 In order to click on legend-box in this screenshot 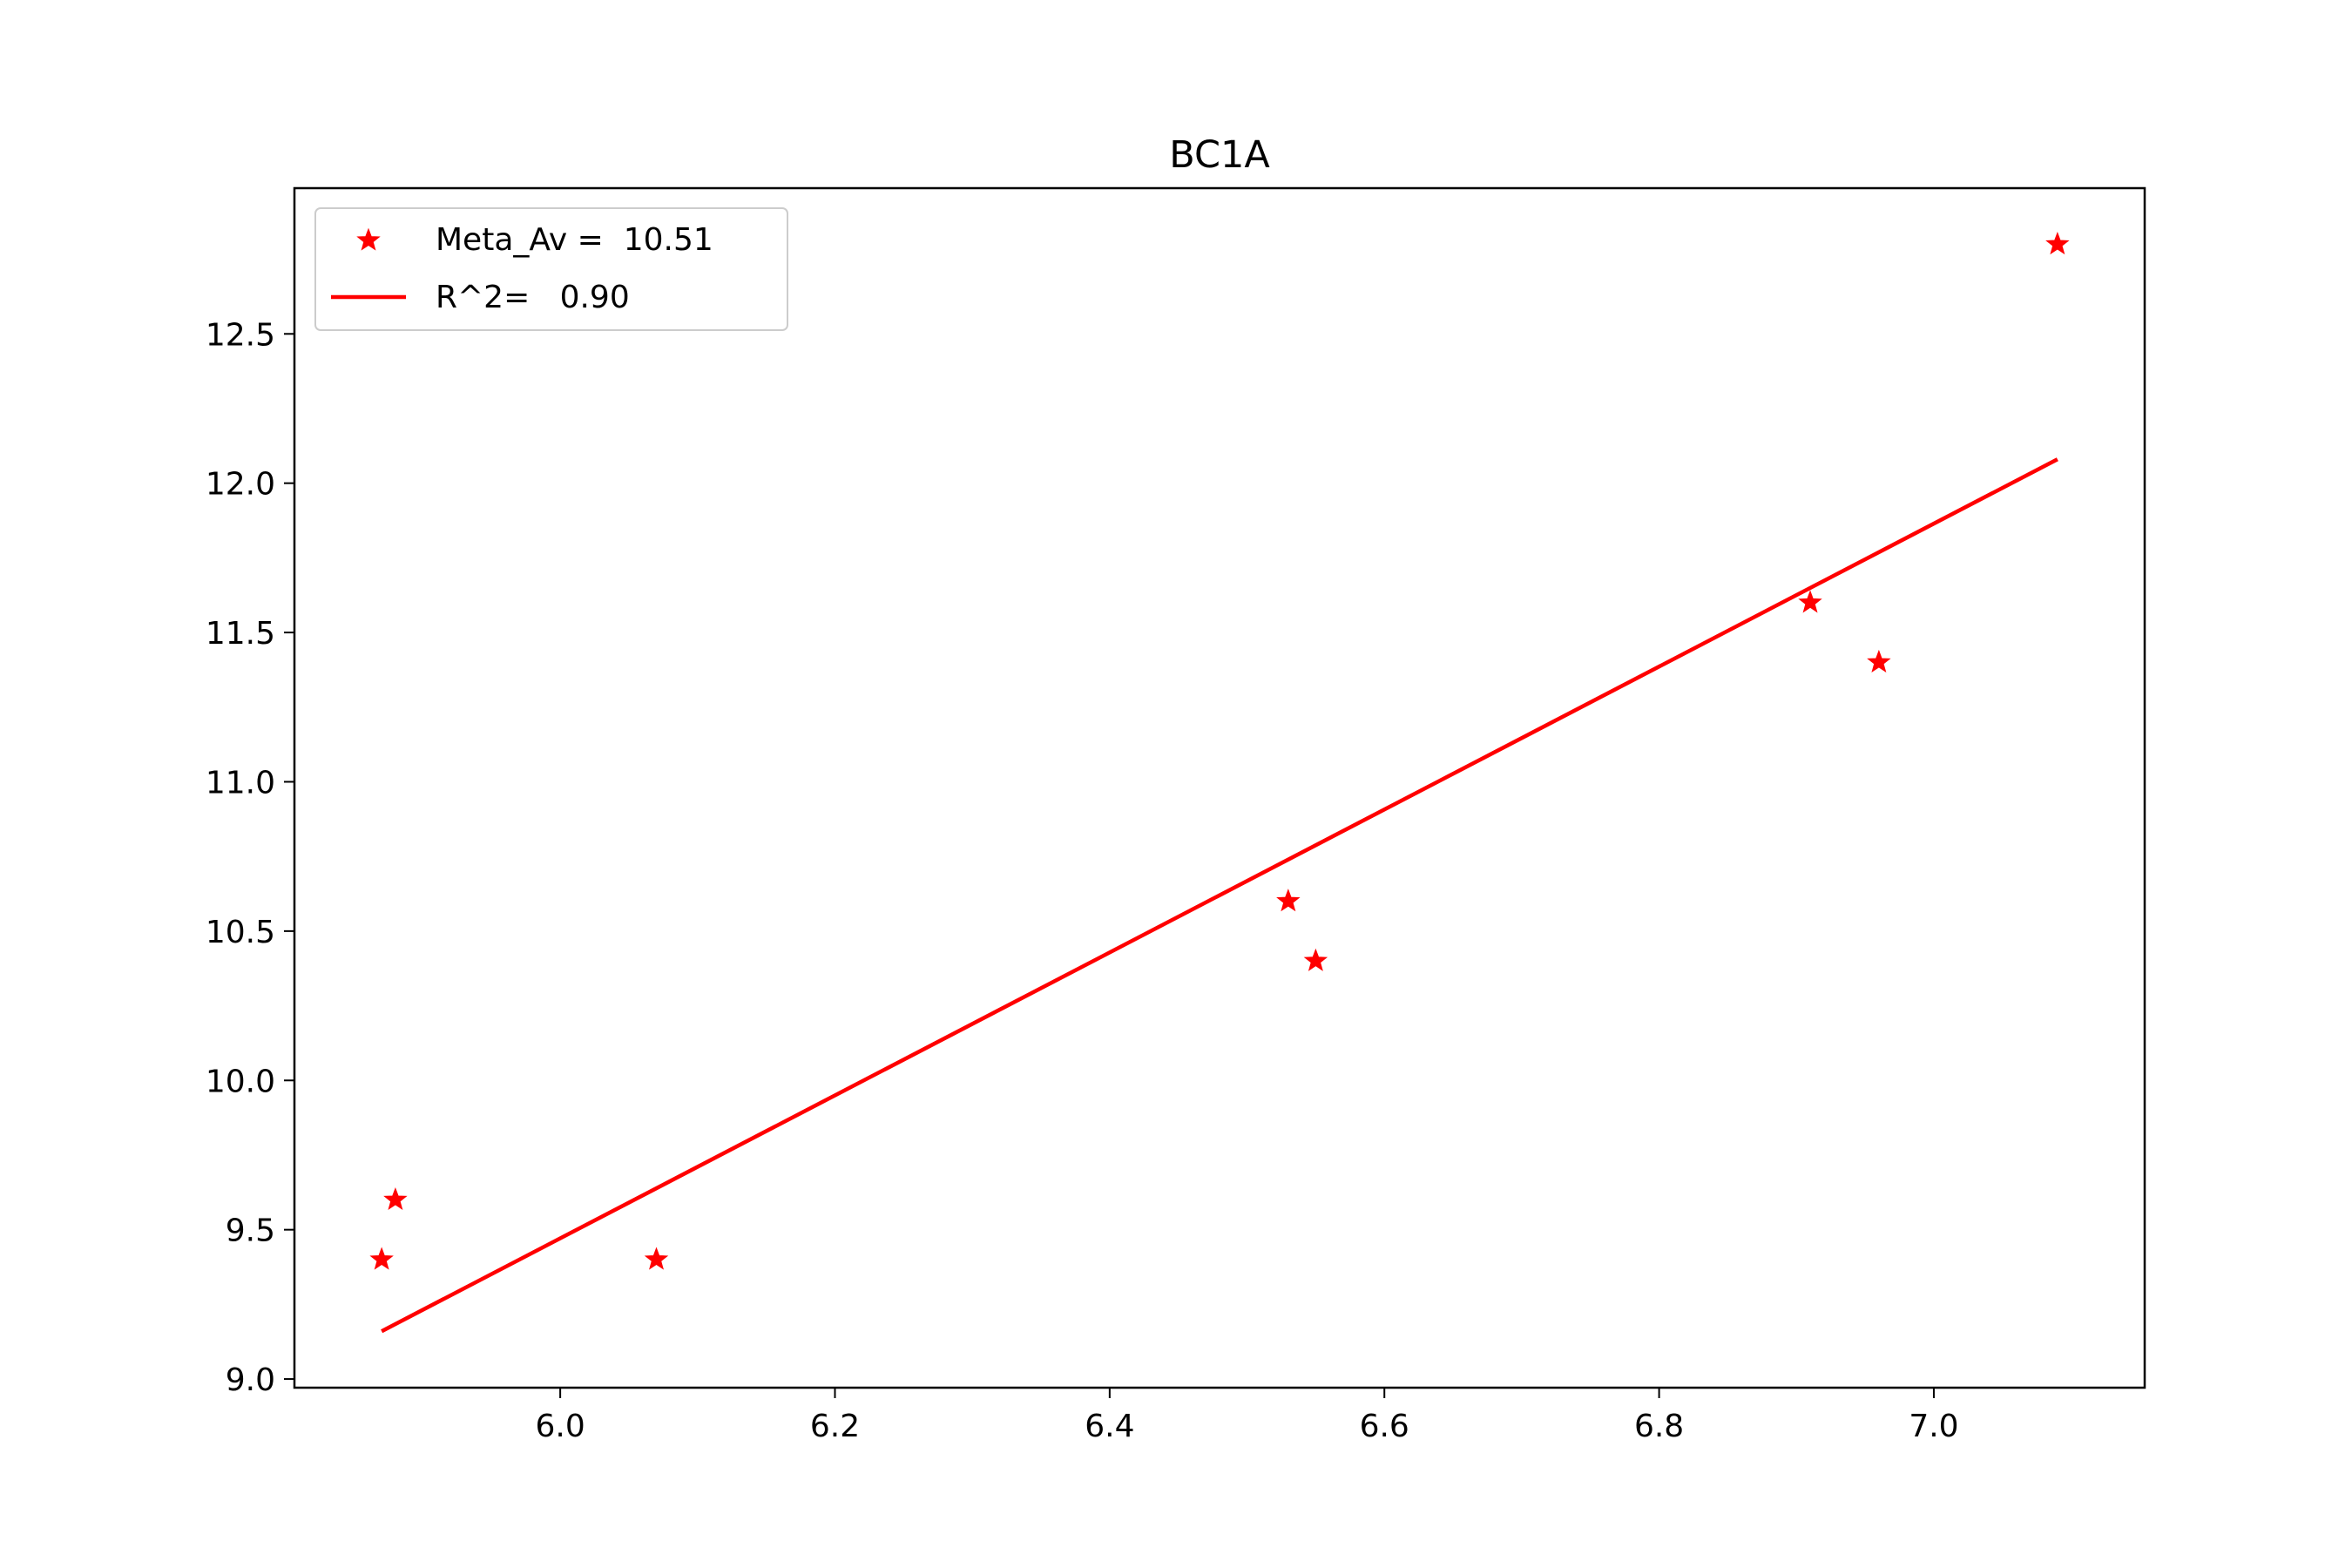, I will do `click(551, 269)`.